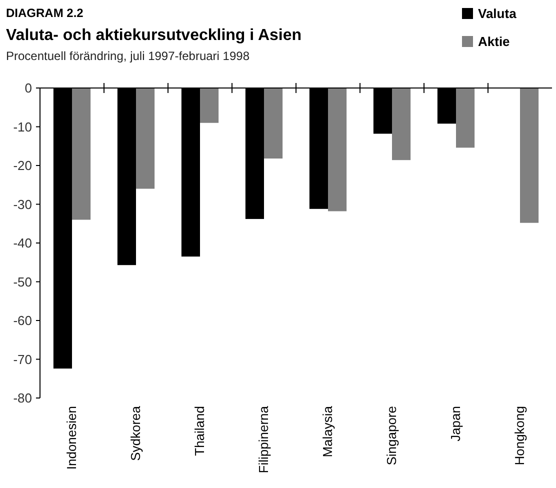 This screenshot has width=556, height=488. Describe the element at coordinates (135, 433) in the screenshot. I see `x-tick-label: Sydkorea` at that location.